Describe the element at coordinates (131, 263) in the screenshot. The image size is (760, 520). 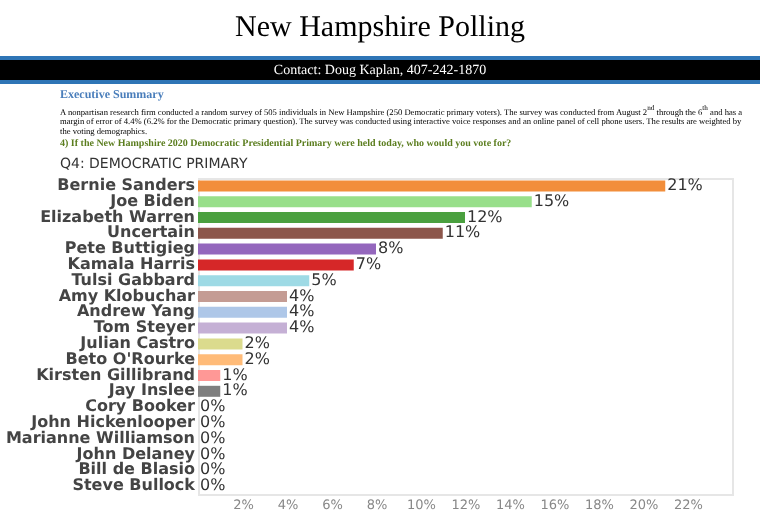
I see `y-tick-label: Kamala Harris` at that location.